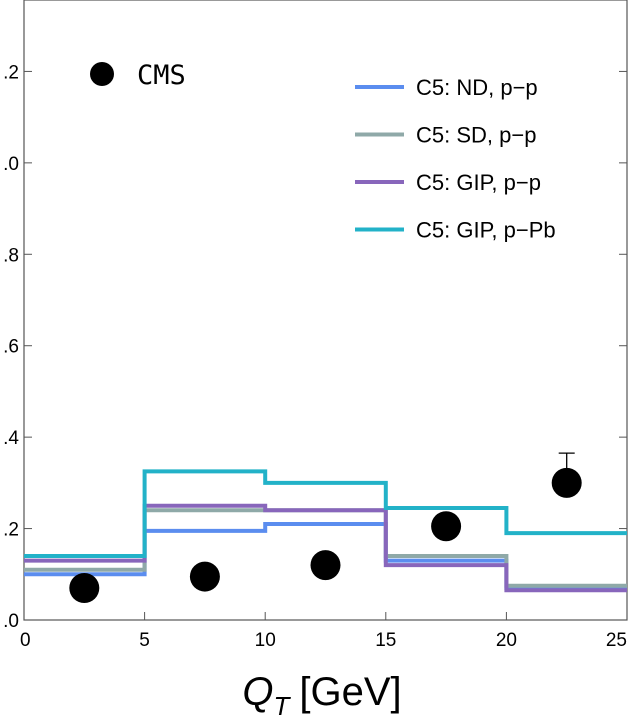  I want to click on cms-legend: CMS, so click(138, 75).